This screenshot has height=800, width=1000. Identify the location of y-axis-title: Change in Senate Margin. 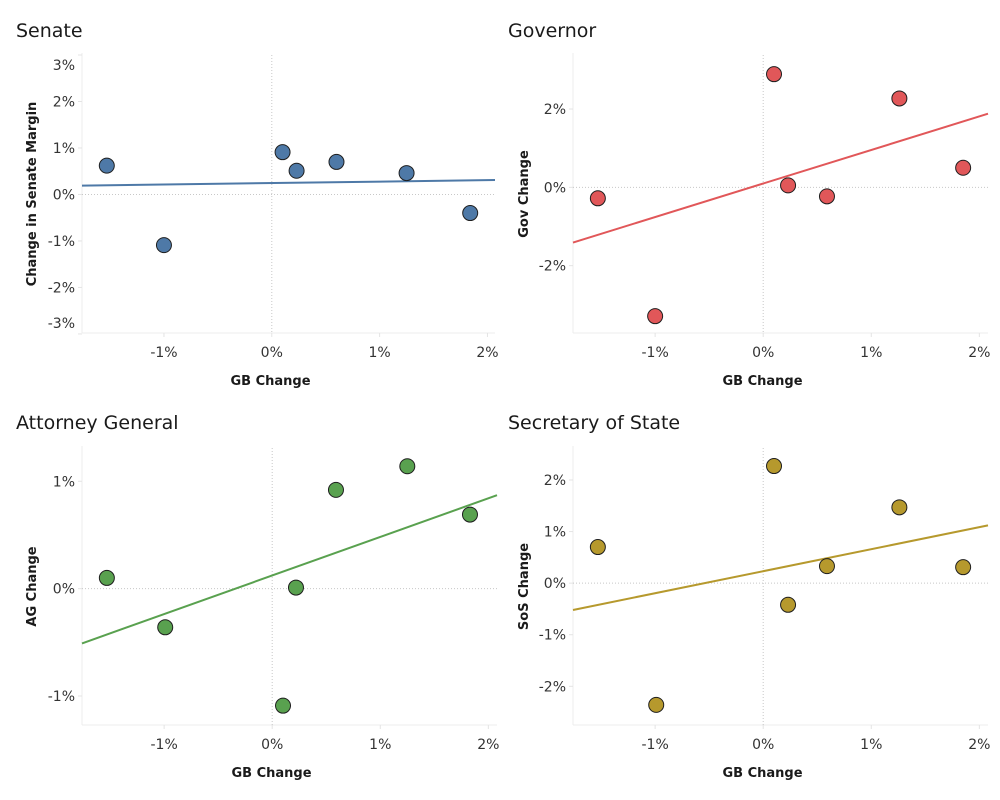
(32, 194).